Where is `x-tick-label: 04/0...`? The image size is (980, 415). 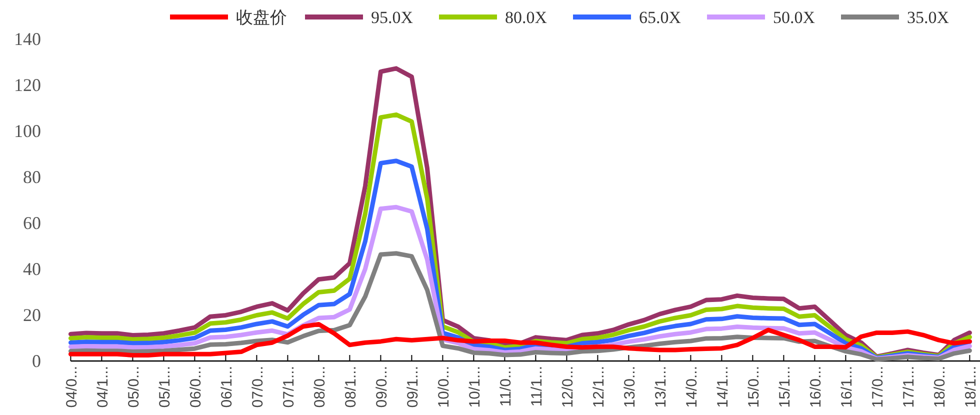
x-tick-label: 04/0... is located at coordinates (72, 387).